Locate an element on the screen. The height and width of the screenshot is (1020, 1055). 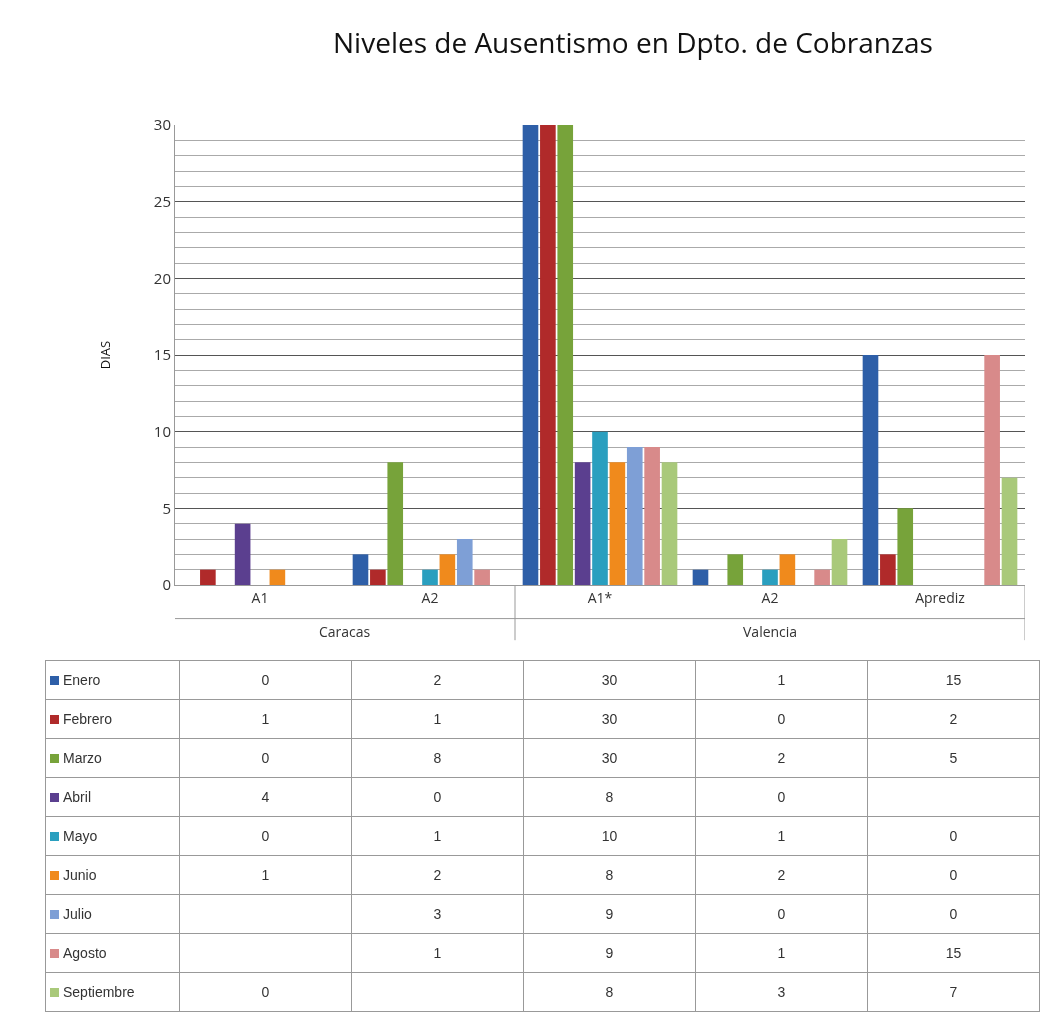
chart-title: Niveles de Ausentismo en Dpto. de Cobranzas is located at coordinates (633, 41).